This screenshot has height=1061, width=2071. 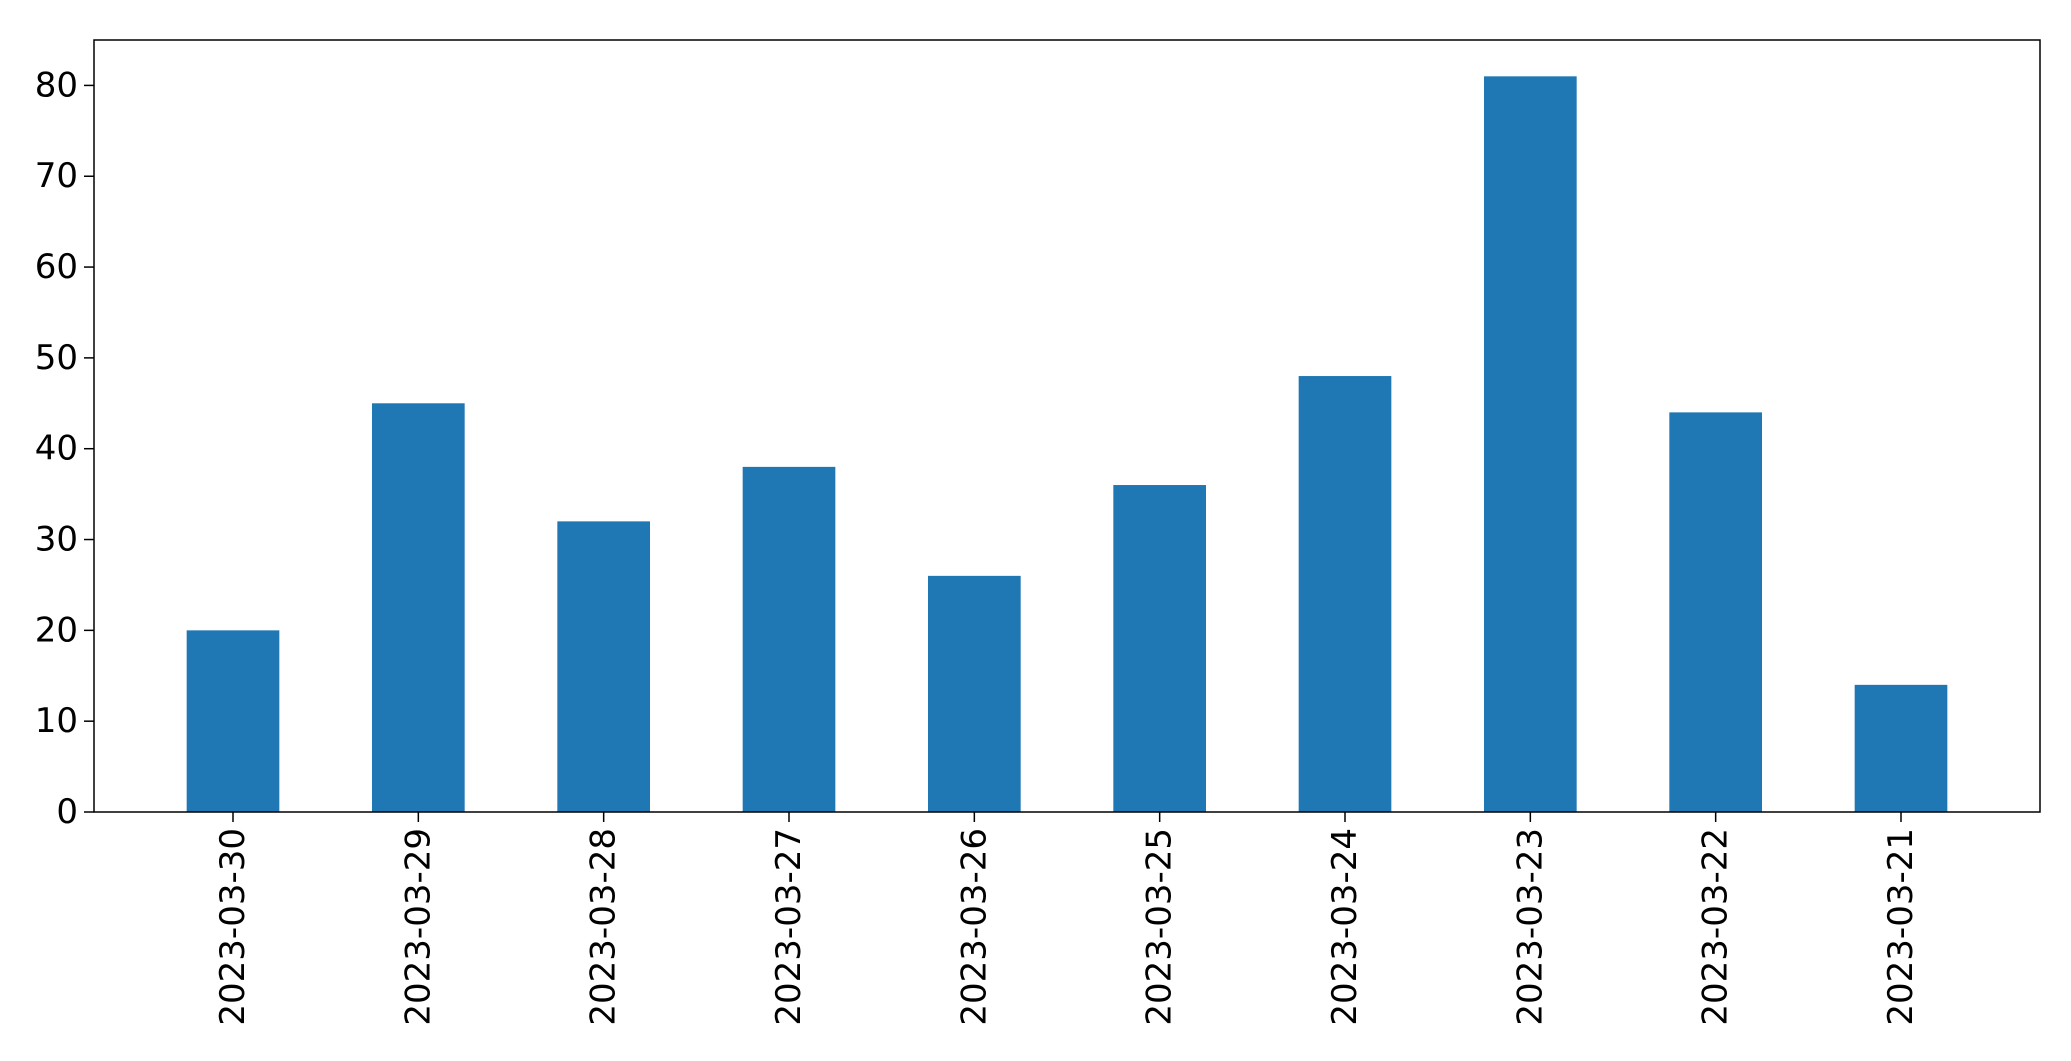 I want to click on x-tick-label: 2023-03-24, so click(x=1345, y=927).